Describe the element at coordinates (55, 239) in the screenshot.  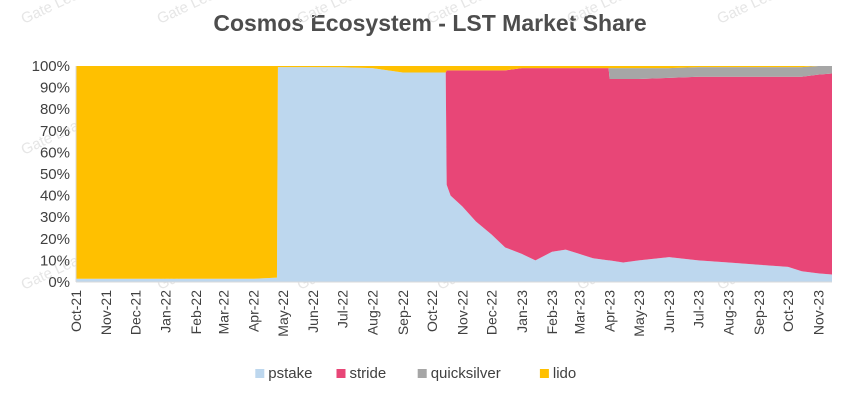
I see `y-tick-label: 20%` at that location.